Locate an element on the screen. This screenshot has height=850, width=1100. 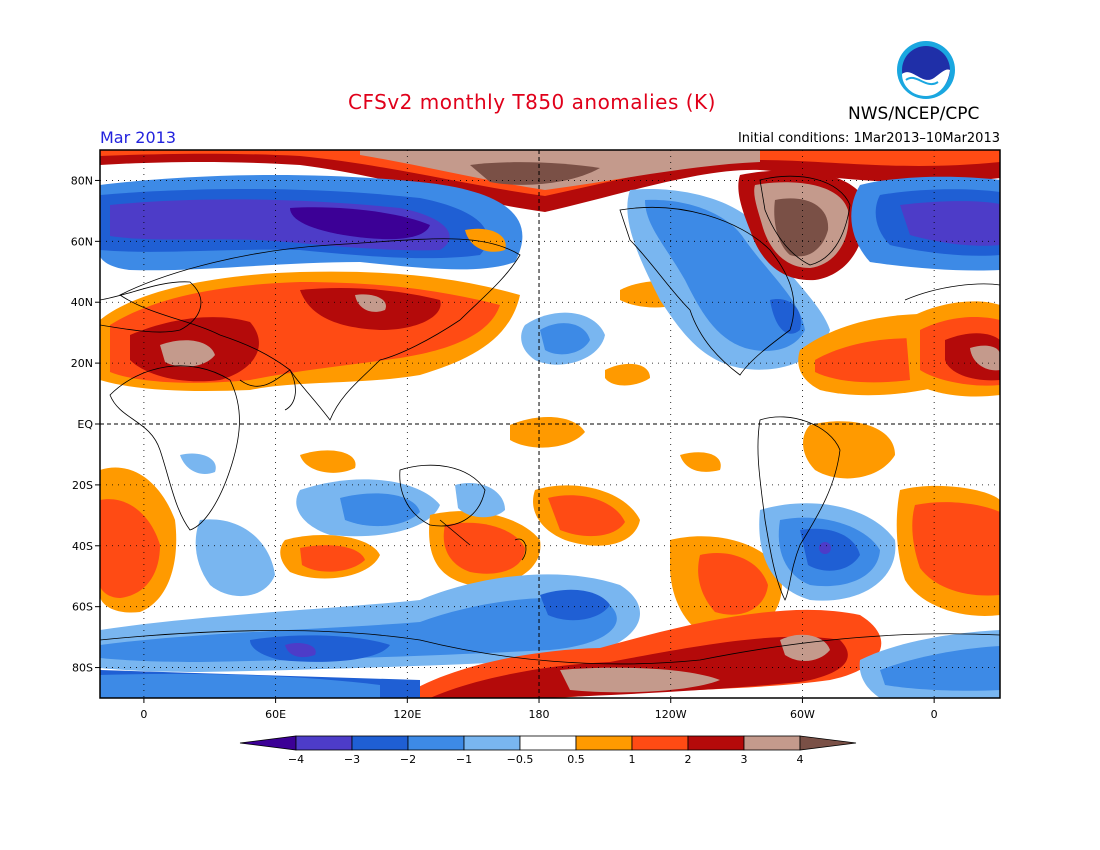
lat-label: 60N is located at coordinates (82, 241).